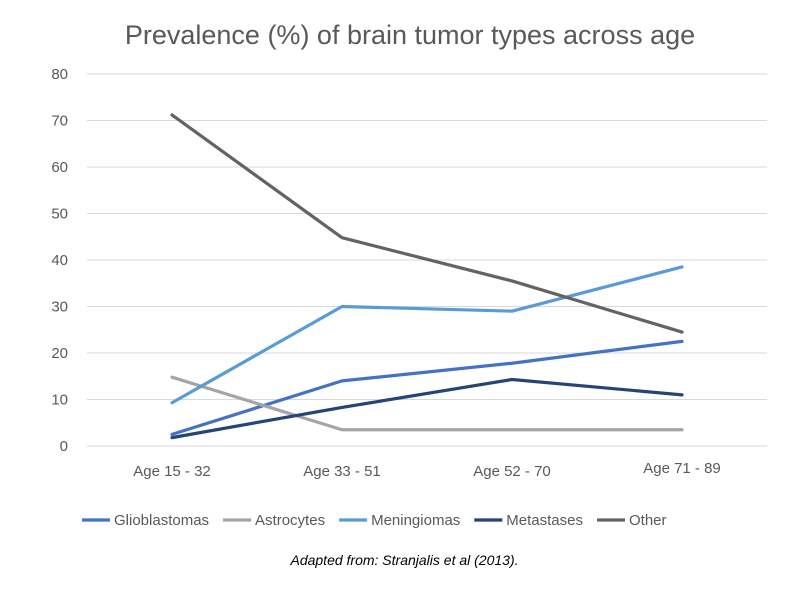 The height and width of the screenshot is (613, 809). What do you see at coordinates (648, 520) in the screenshot?
I see `legend-label: Other` at bounding box center [648, 520].